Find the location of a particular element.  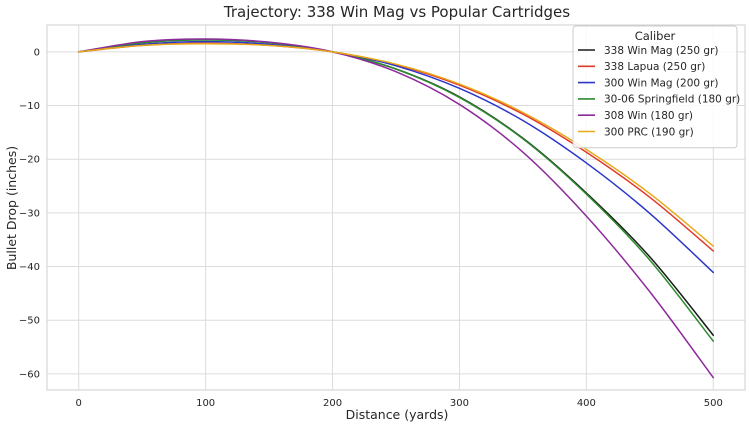

legend-item: 338 Win Mag (250 gr) is located at coordinates (648, 51).